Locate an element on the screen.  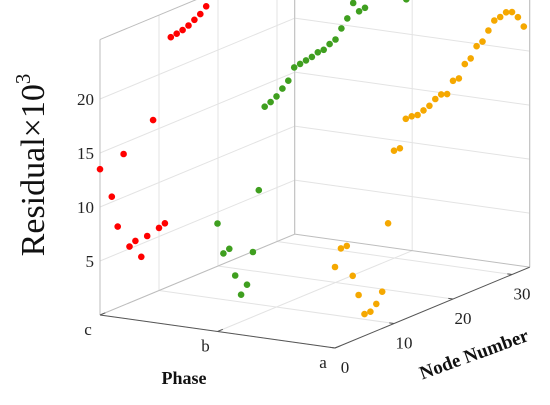
phase-tick-label: c is located at coordinates (88, 329).